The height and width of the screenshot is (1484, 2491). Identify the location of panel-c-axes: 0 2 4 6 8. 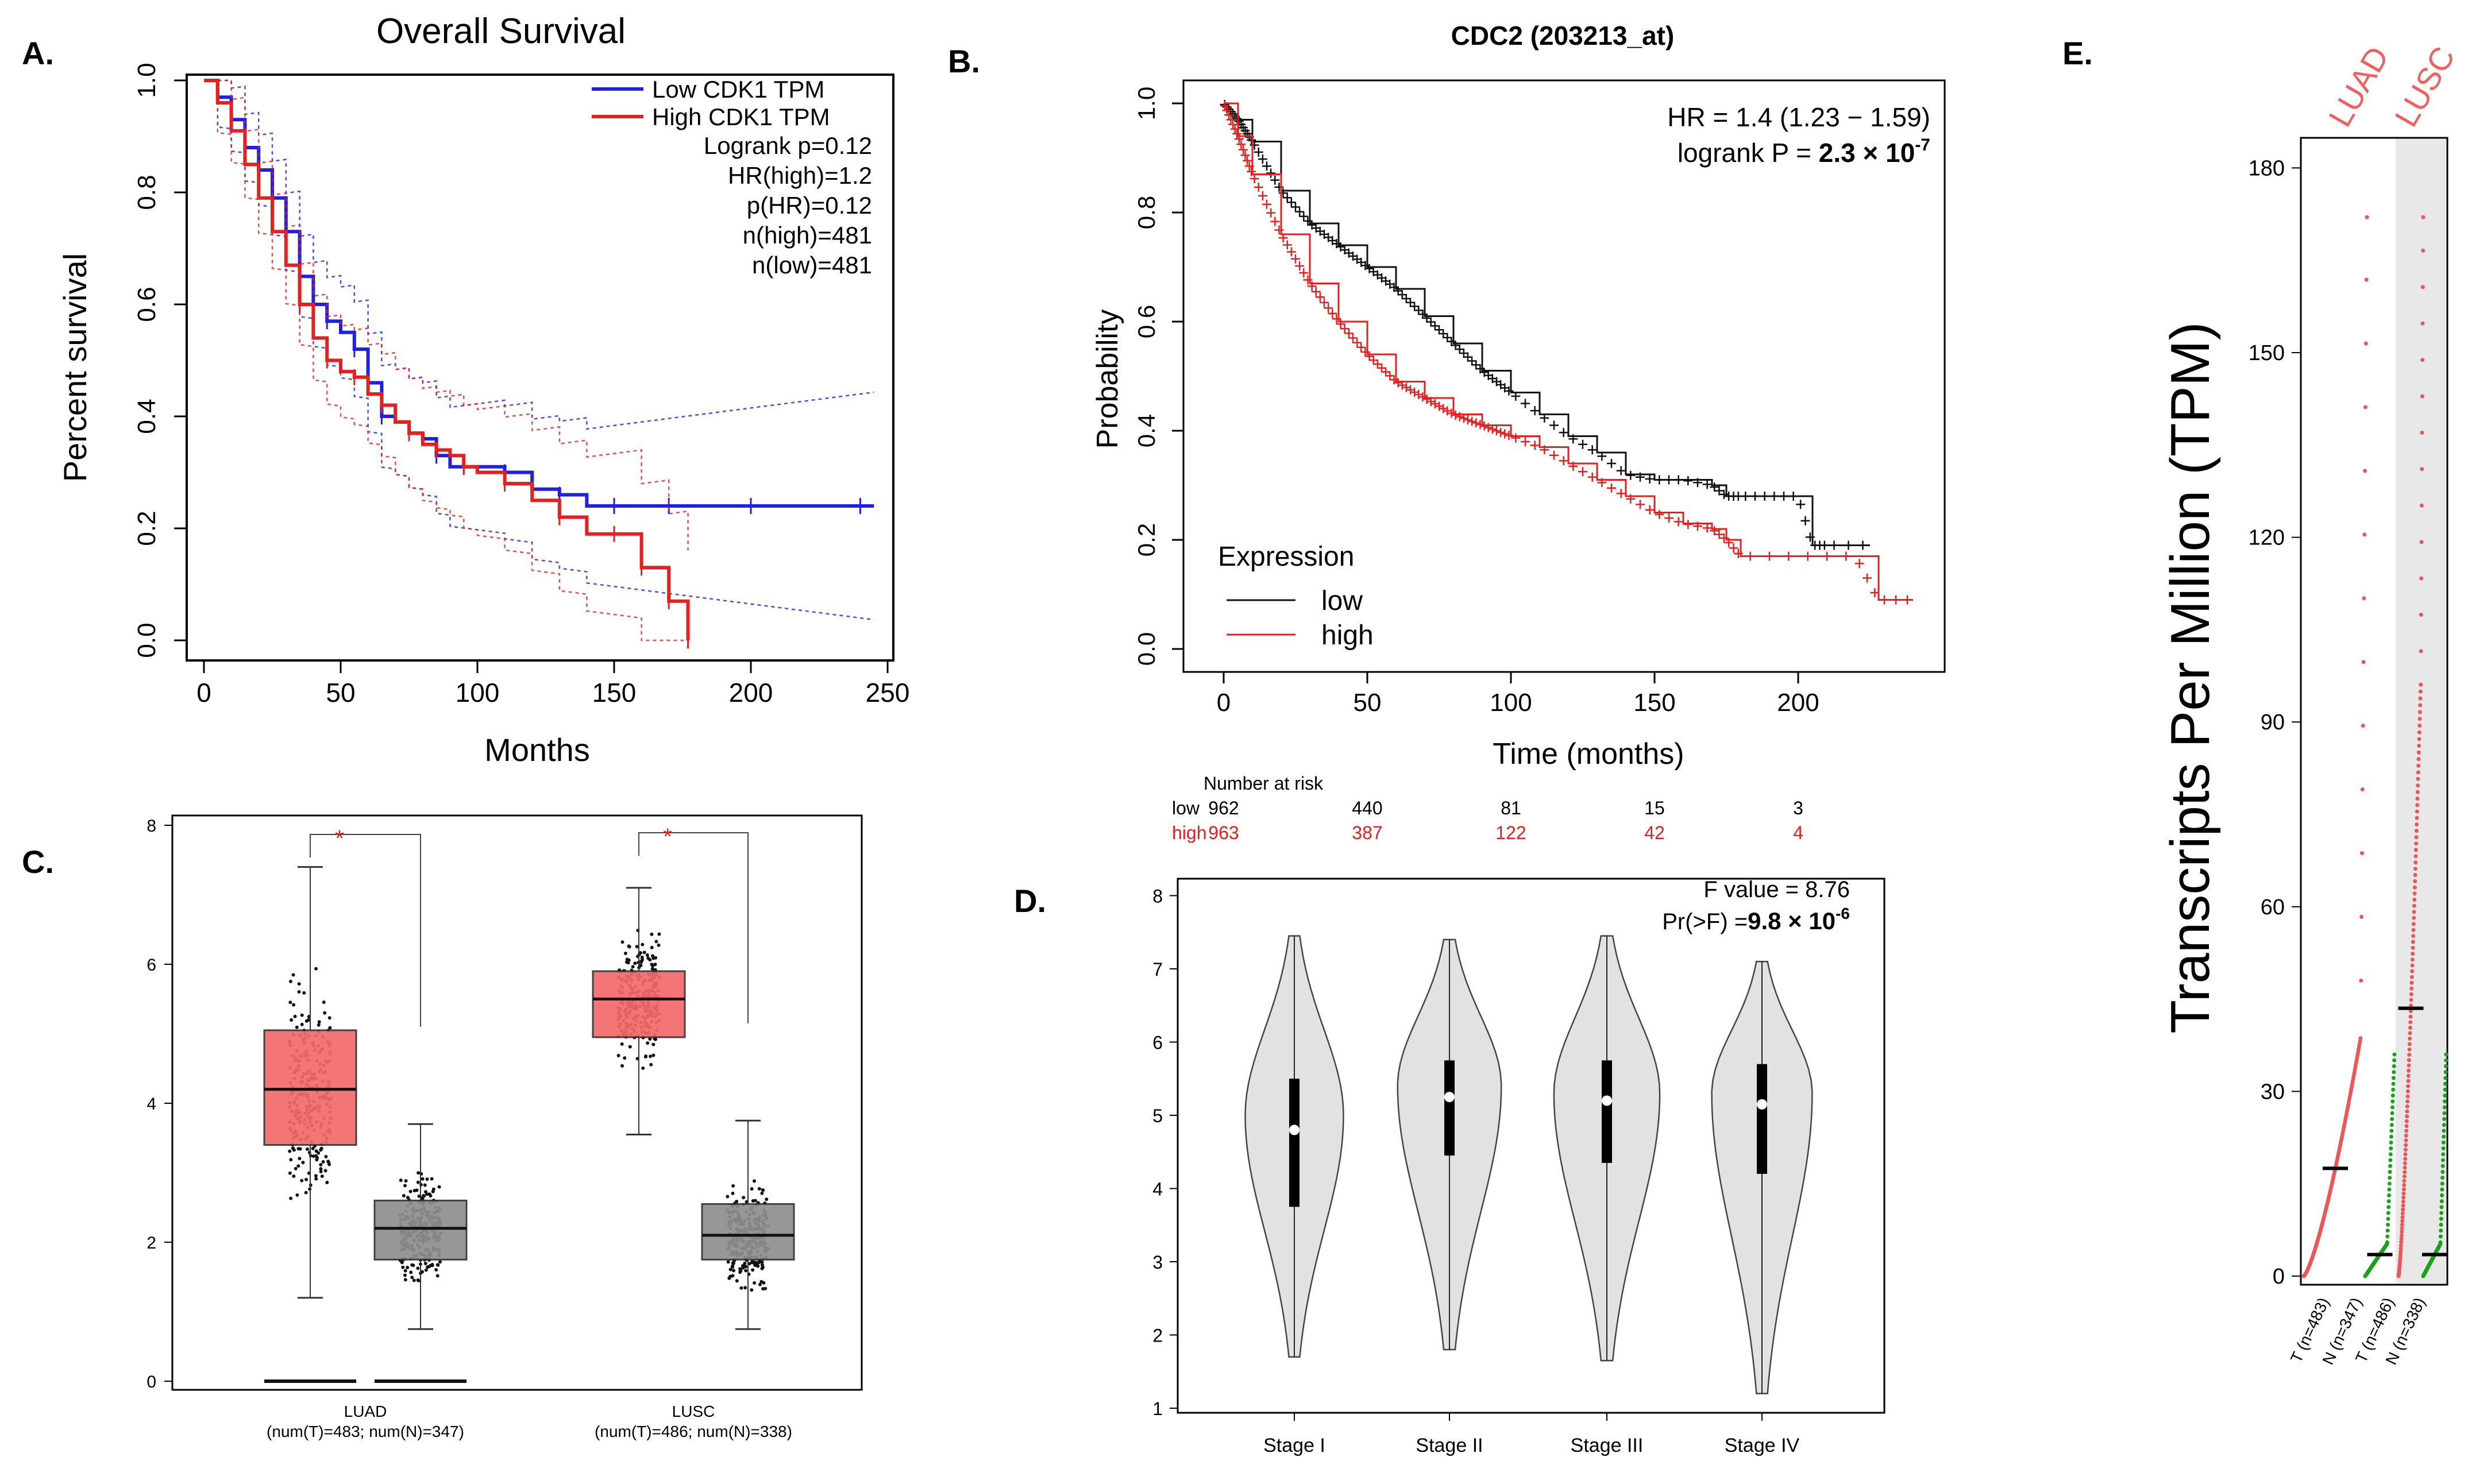
(159, 1104).